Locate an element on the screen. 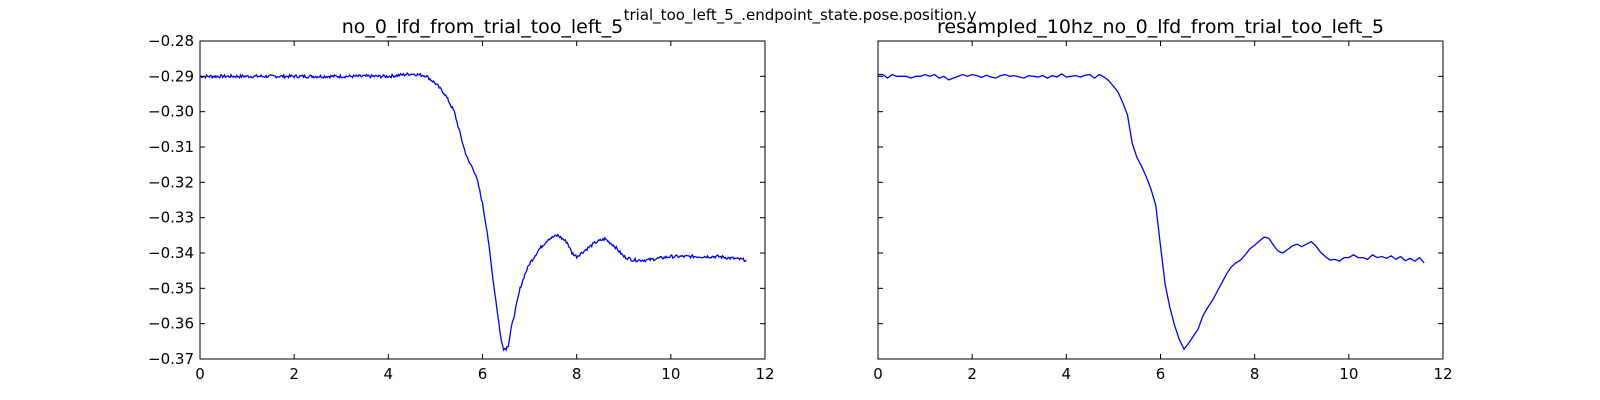 The height and width of the screenshot is (400, 1600). y-tick-label: −0.32 is located at coordinates (171, 182).